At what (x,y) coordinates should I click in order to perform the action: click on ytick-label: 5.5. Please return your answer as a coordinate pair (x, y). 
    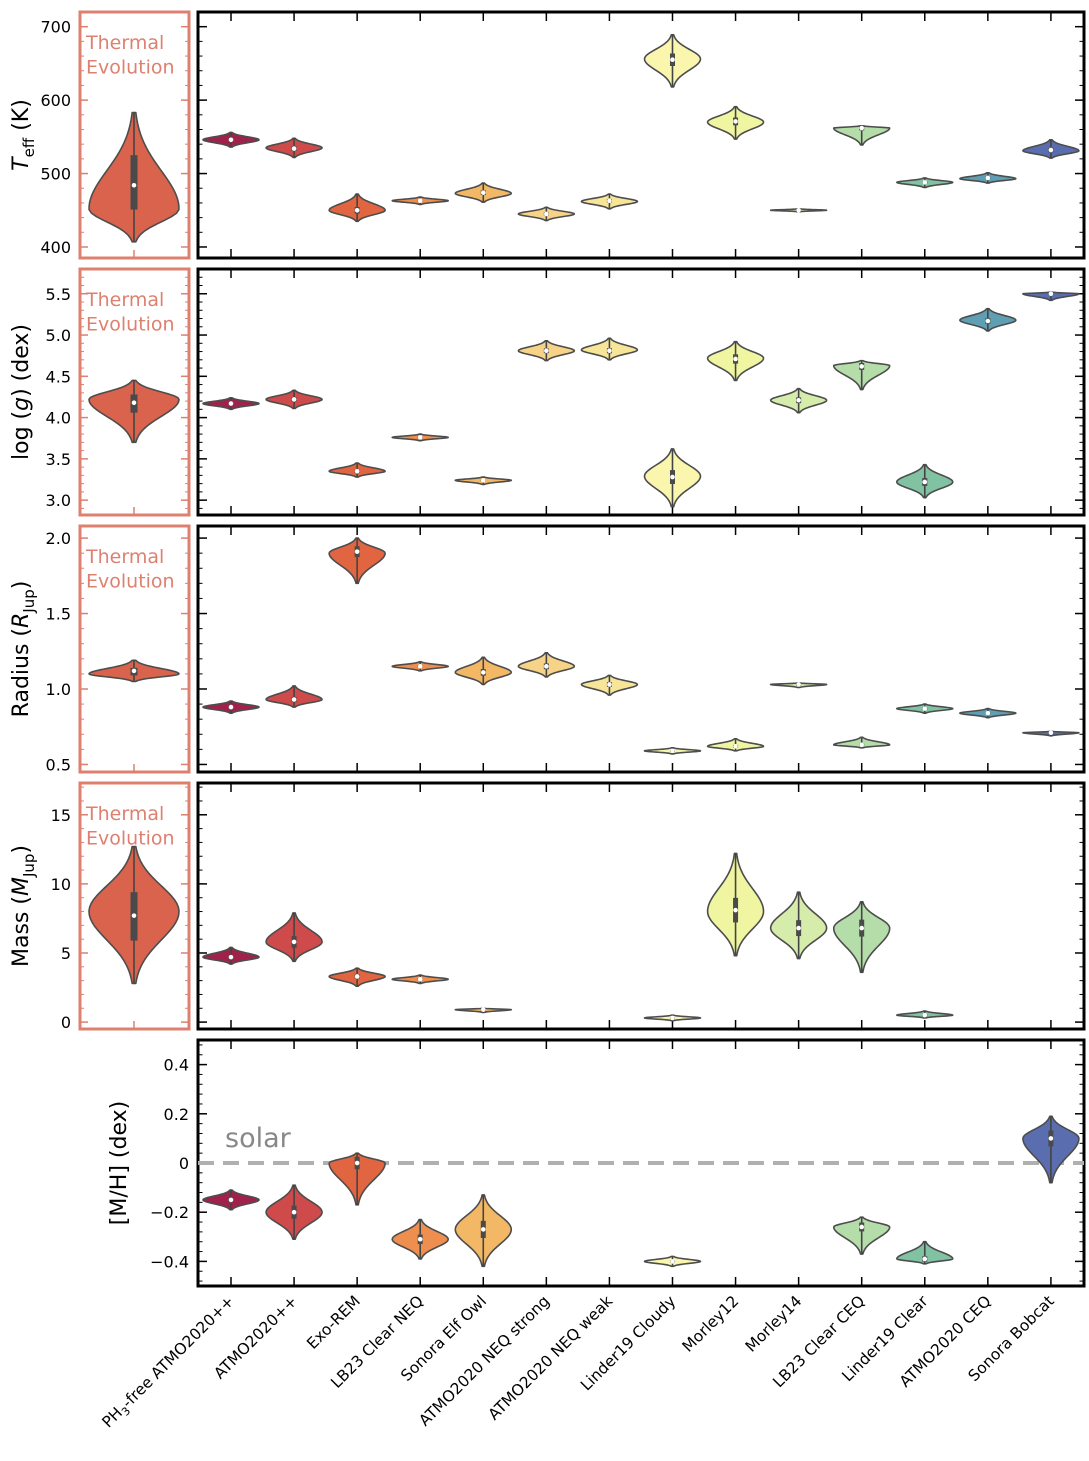
    Looking at the image, I should click on (58, 294).